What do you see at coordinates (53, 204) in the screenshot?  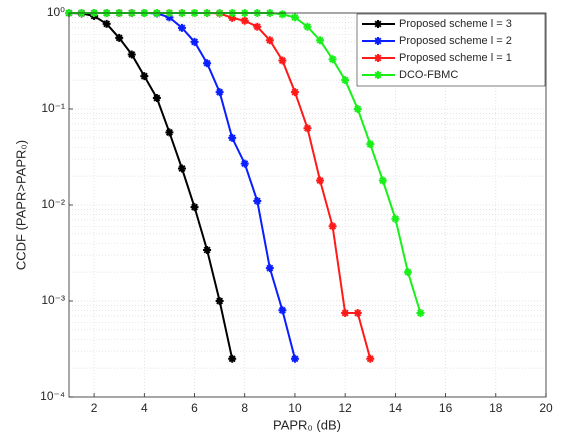 I see `y-tick-label: 10⁻²` at bounding box center [53, 204].